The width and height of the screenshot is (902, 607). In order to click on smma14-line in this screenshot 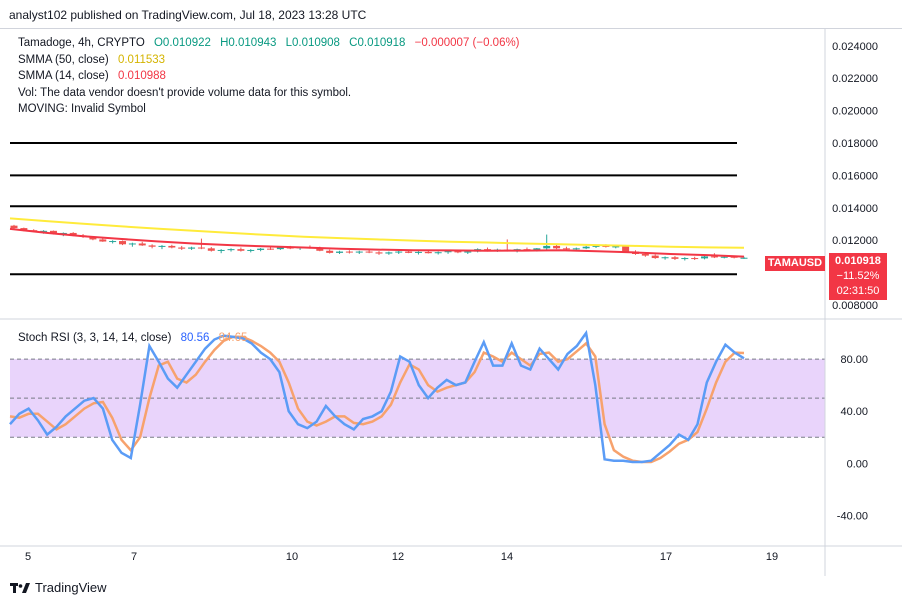, I will do `click(377, 242)`.